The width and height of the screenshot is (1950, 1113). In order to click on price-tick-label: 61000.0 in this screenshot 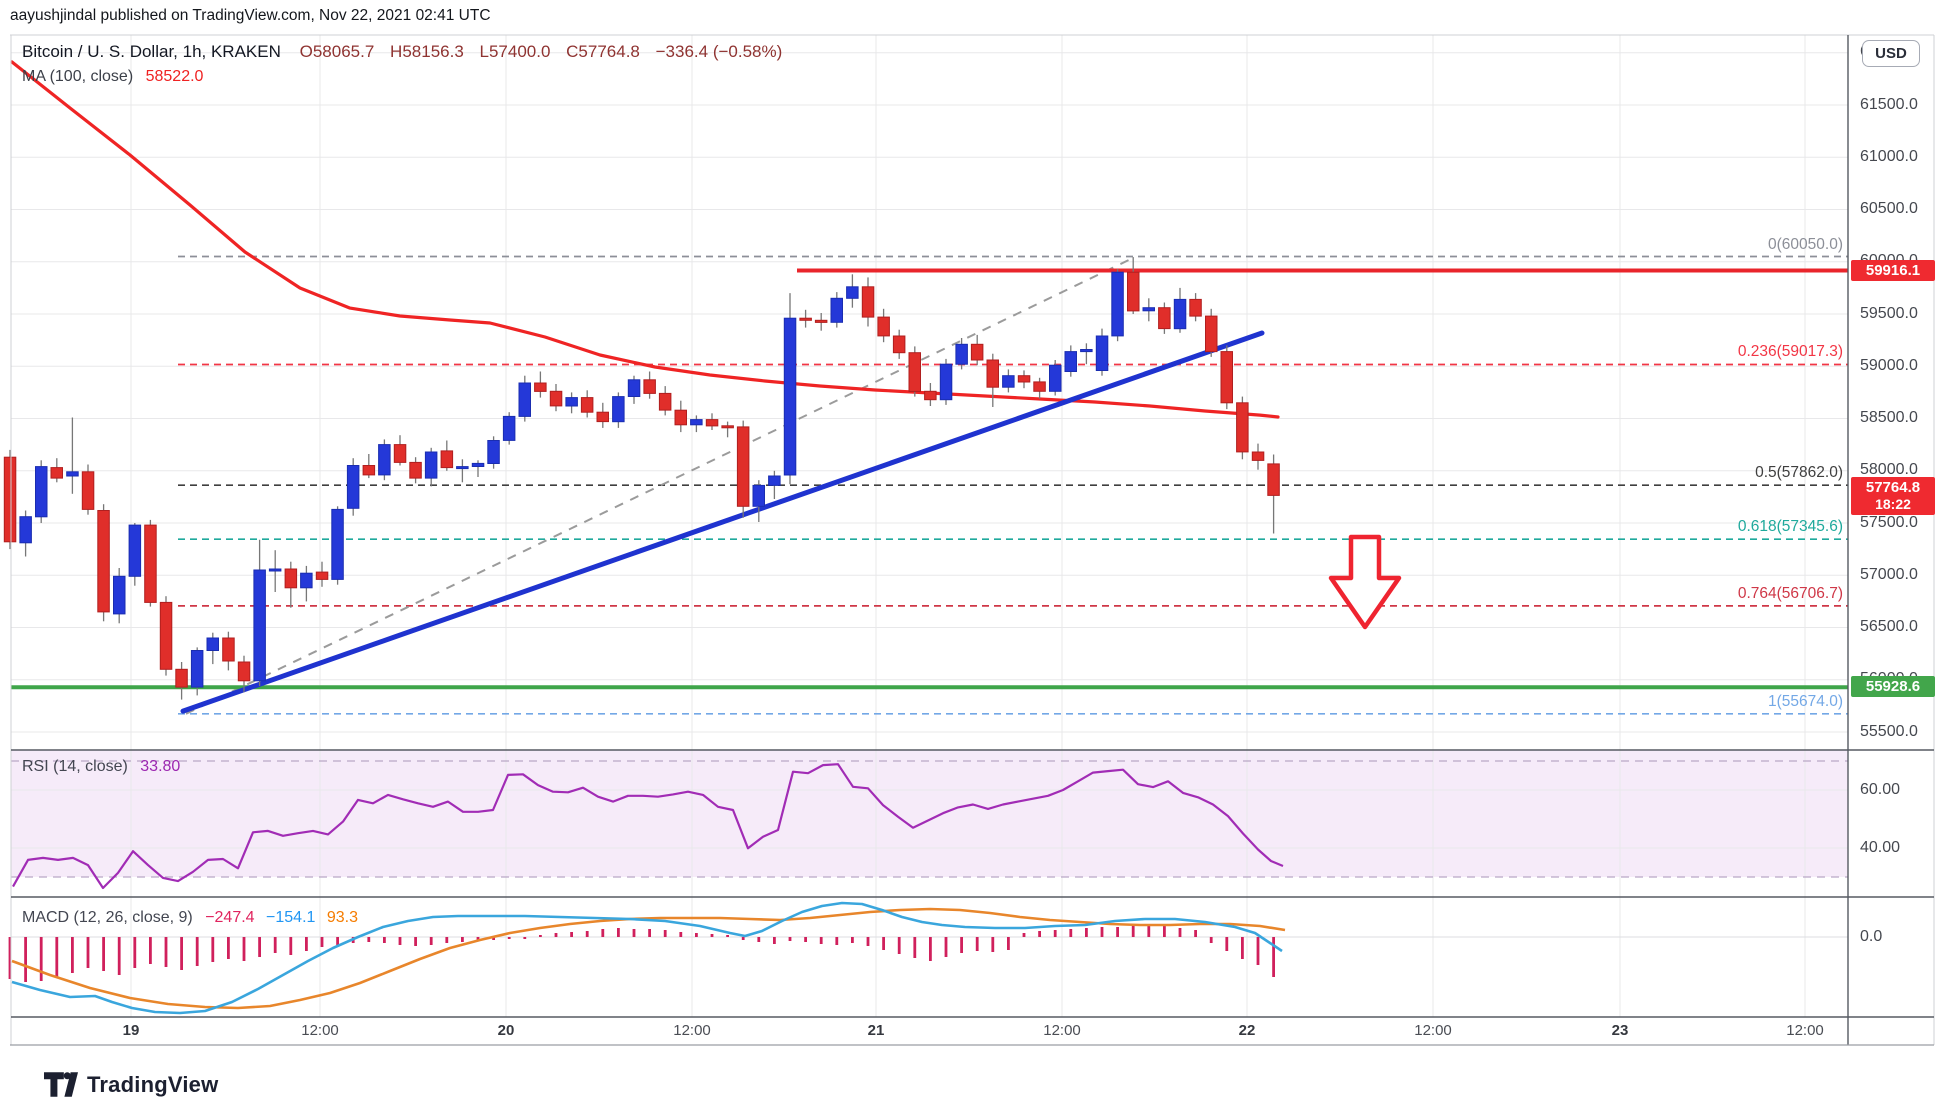, I will do `click(1889, 156)`.